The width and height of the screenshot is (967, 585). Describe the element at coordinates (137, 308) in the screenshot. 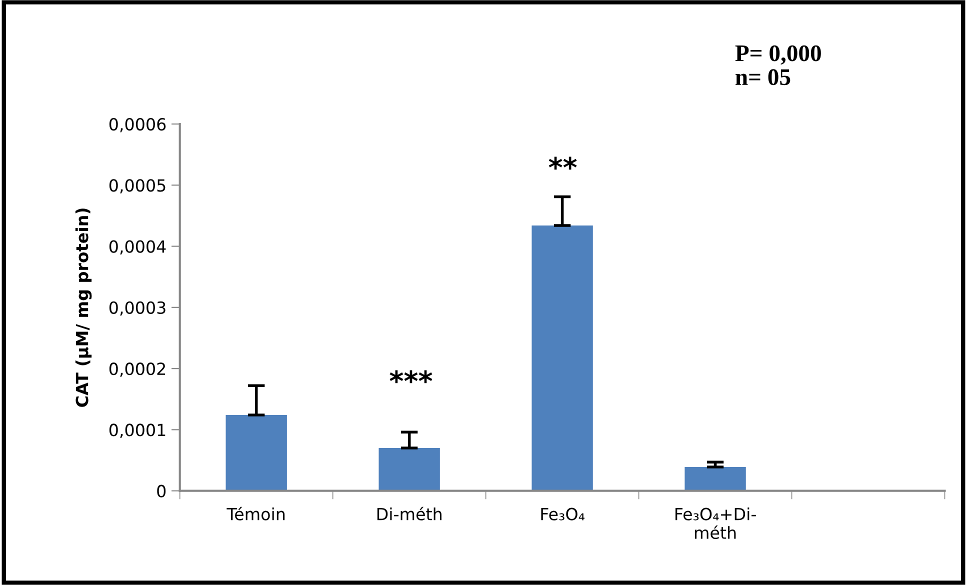

I see `y-tick-label: 0,0003` at that location.